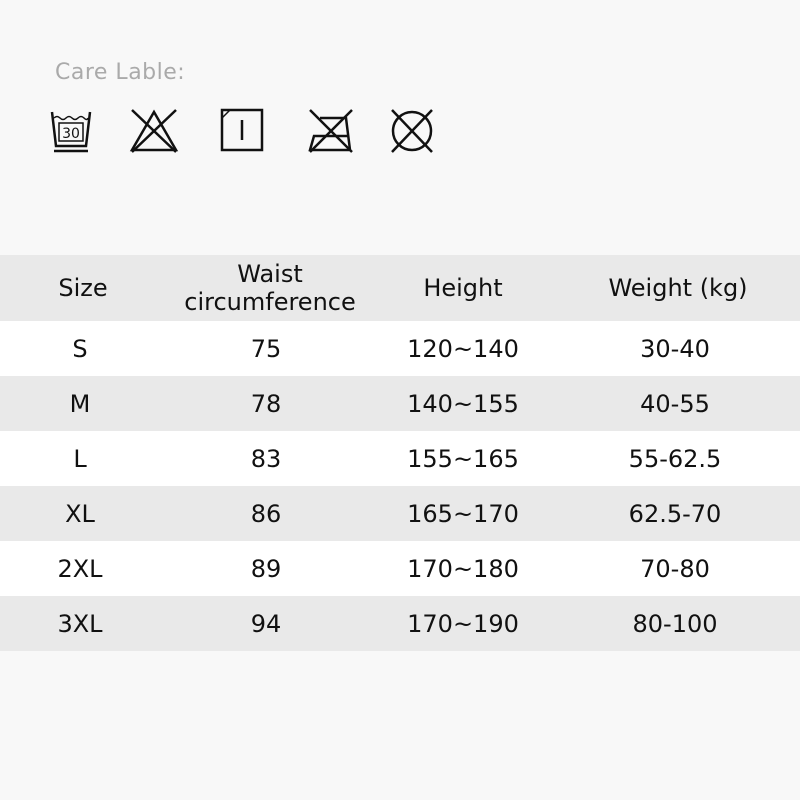 This screenshot has width=800, height=800. I want to click on table-cell: 78, so click(266, 403).